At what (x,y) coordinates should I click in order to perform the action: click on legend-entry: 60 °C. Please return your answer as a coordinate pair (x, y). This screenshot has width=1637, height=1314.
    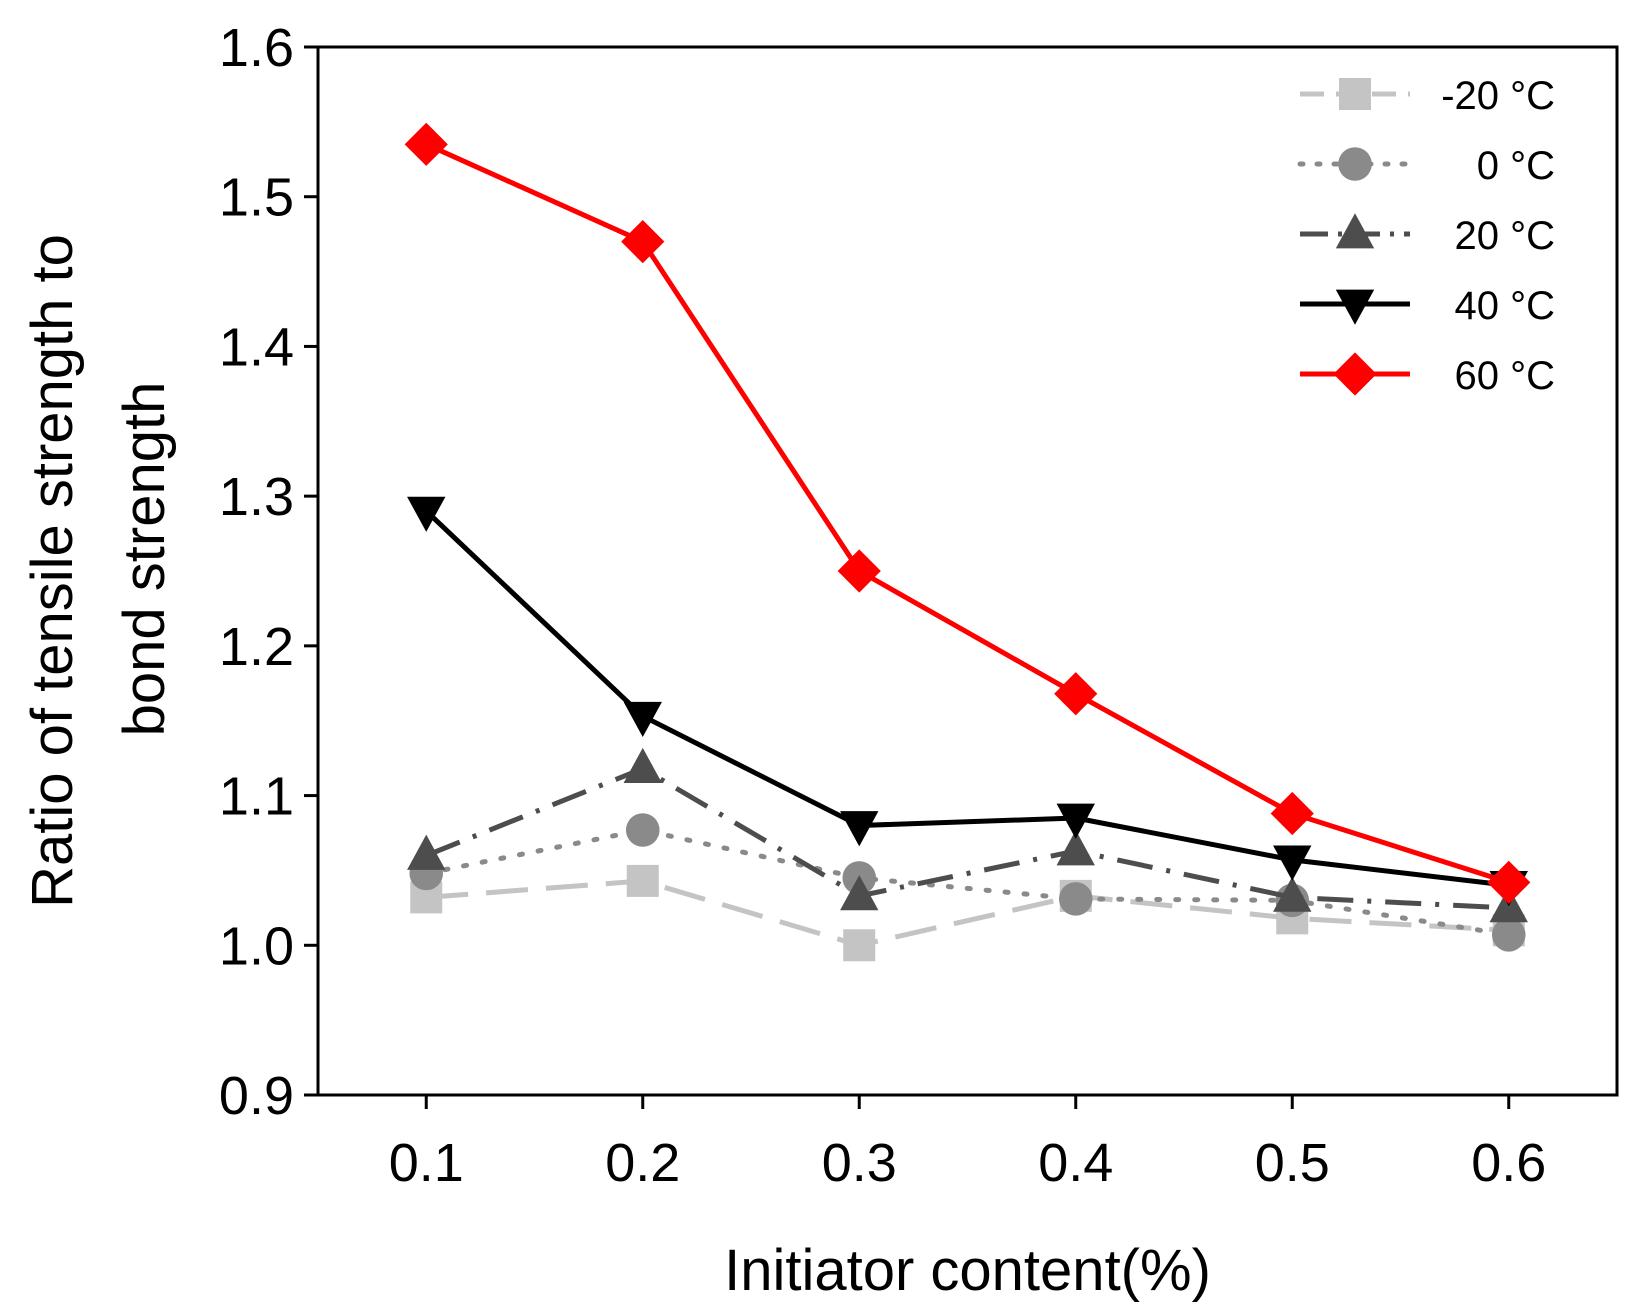
    Looking at the image, I should click on (1427, 375).